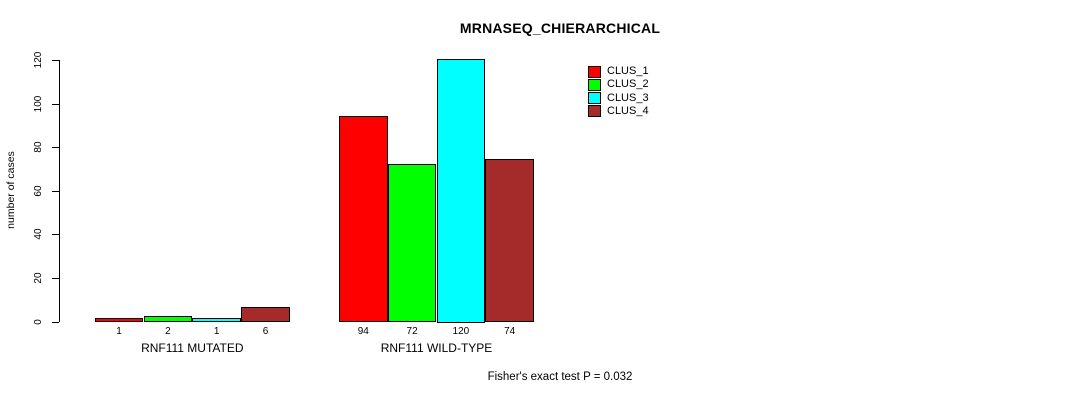  I want to click on y-axis-title: number of cases, so click(11, 190).